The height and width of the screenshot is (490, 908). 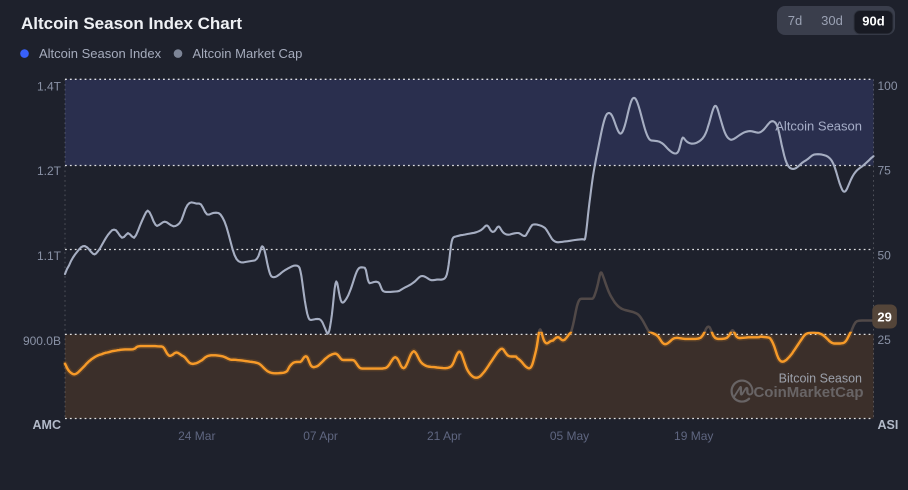 What do you see at coordinates (196, 436) in the screenshot?
I see `svg-text: 24 Mar` at bounding box center [196, 436].